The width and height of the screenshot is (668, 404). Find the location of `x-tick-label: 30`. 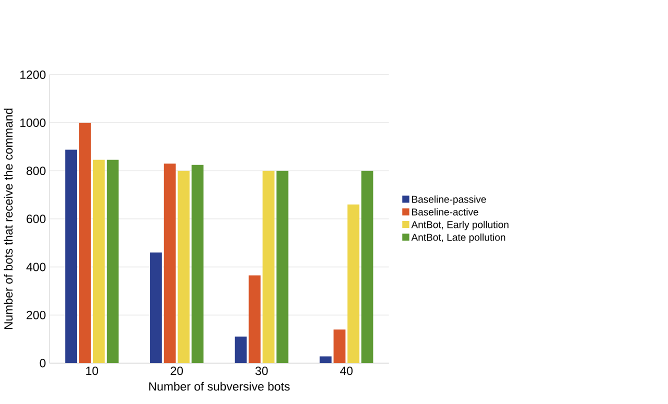

x-tick-label: 30 is located at coordinates (261, 371).